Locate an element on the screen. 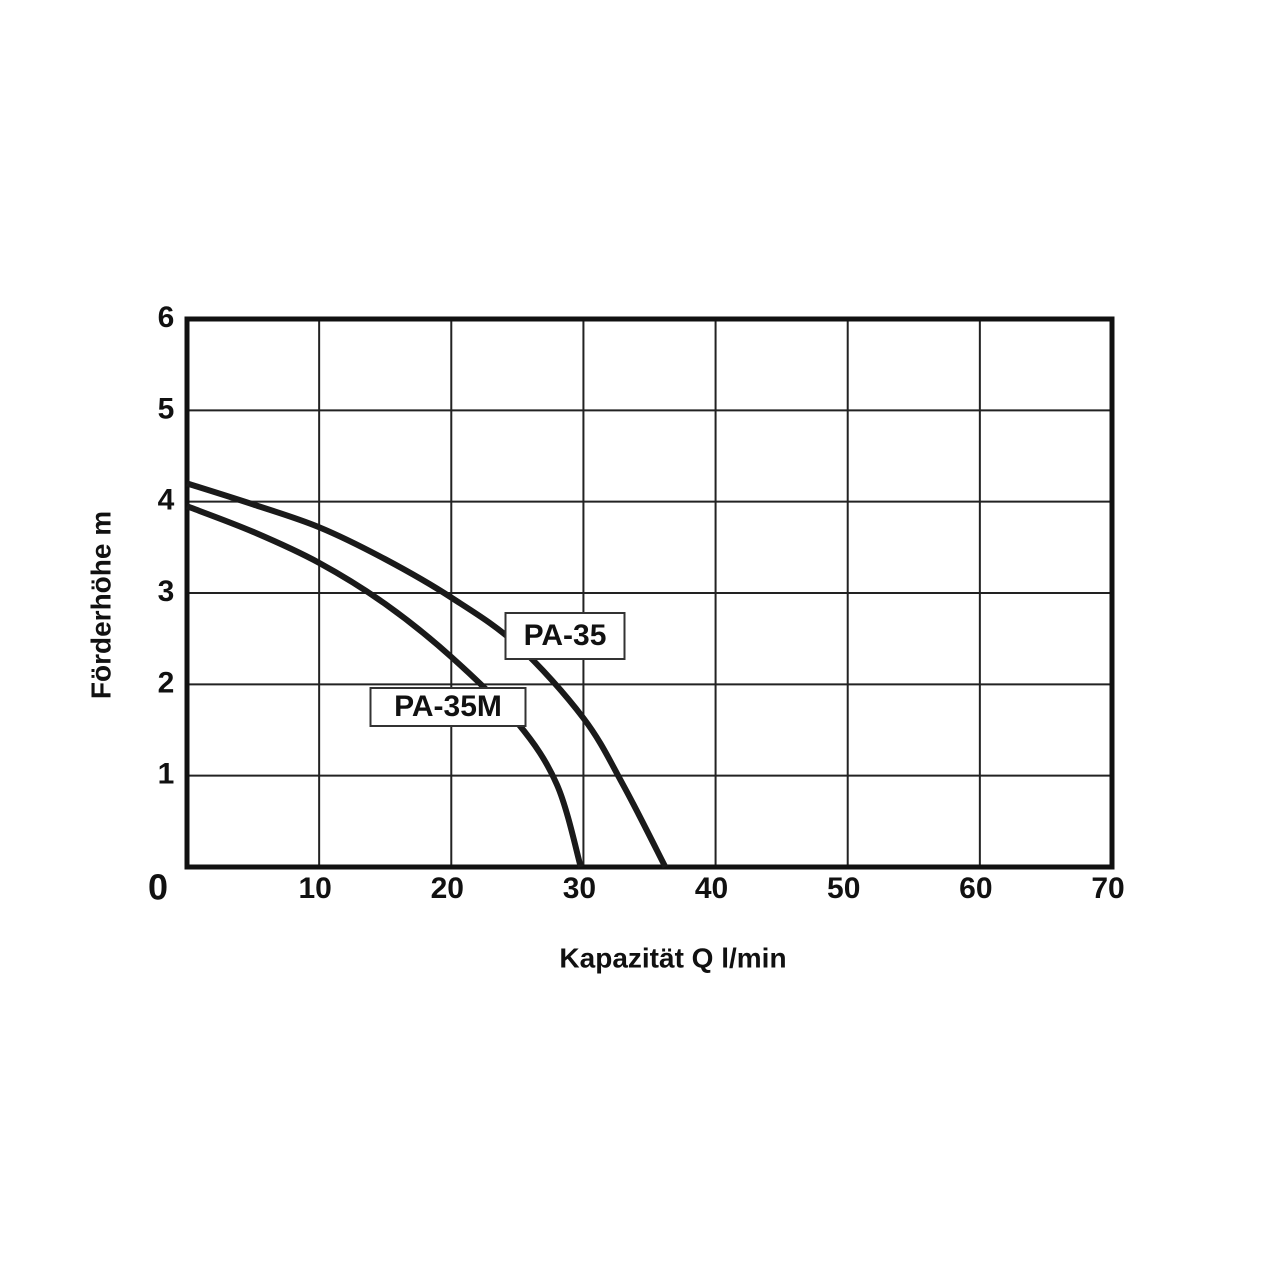 The width and height of the screenshot is (1280, 1280). y-tick-label: 2 is located at coordinates (166, 682).